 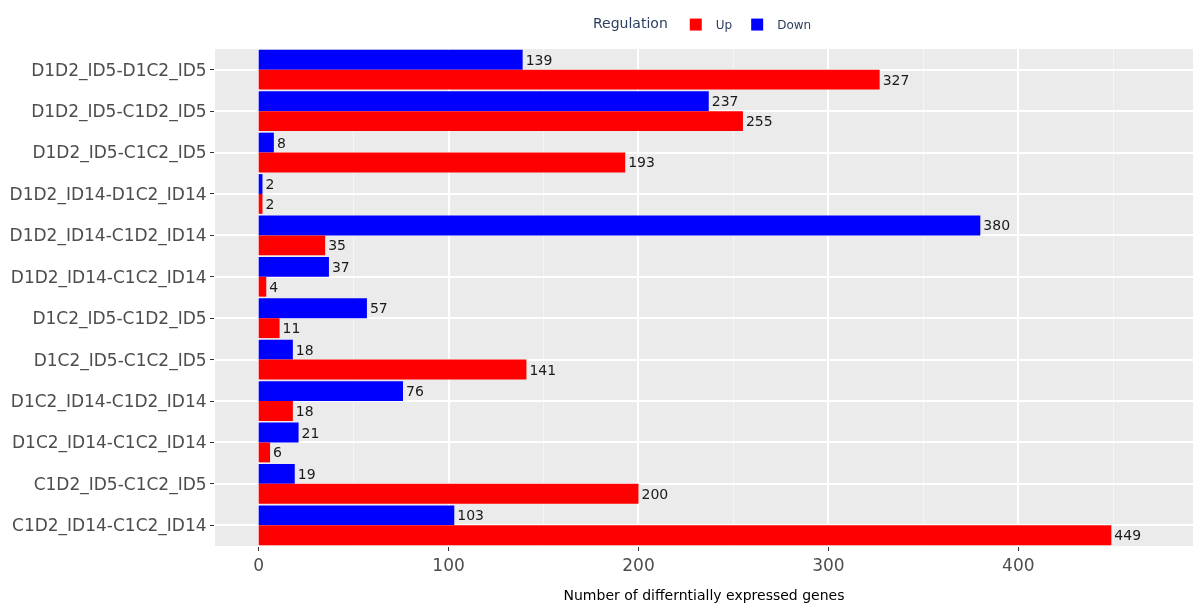 I want to click on y-tick-label: D1D2_ID14-D1C2_ID14, so click(x=108, y=194).